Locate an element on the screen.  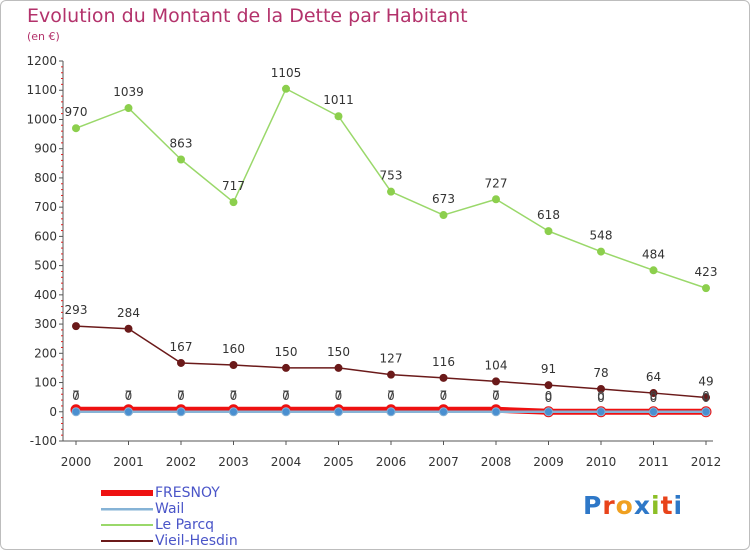
data-label-le-parcq: 484 is located at coordinates (653, 254).